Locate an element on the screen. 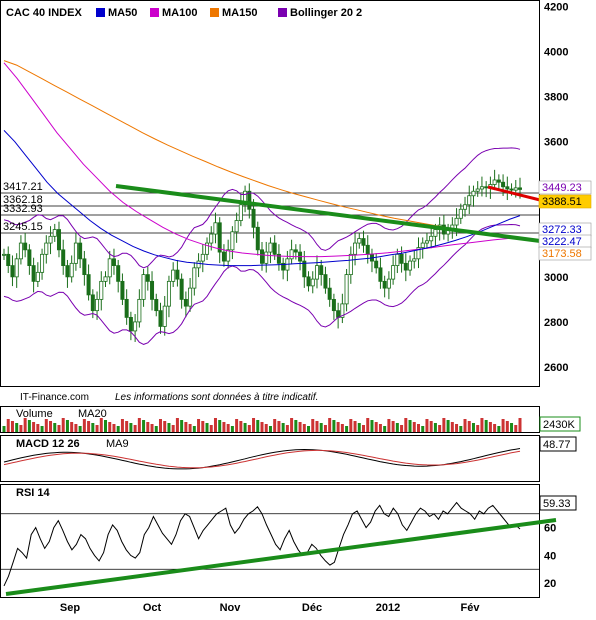 This screenshot has height=620, width=596. rsi-group: 20 40 60 is located at coordinates (278, 548).